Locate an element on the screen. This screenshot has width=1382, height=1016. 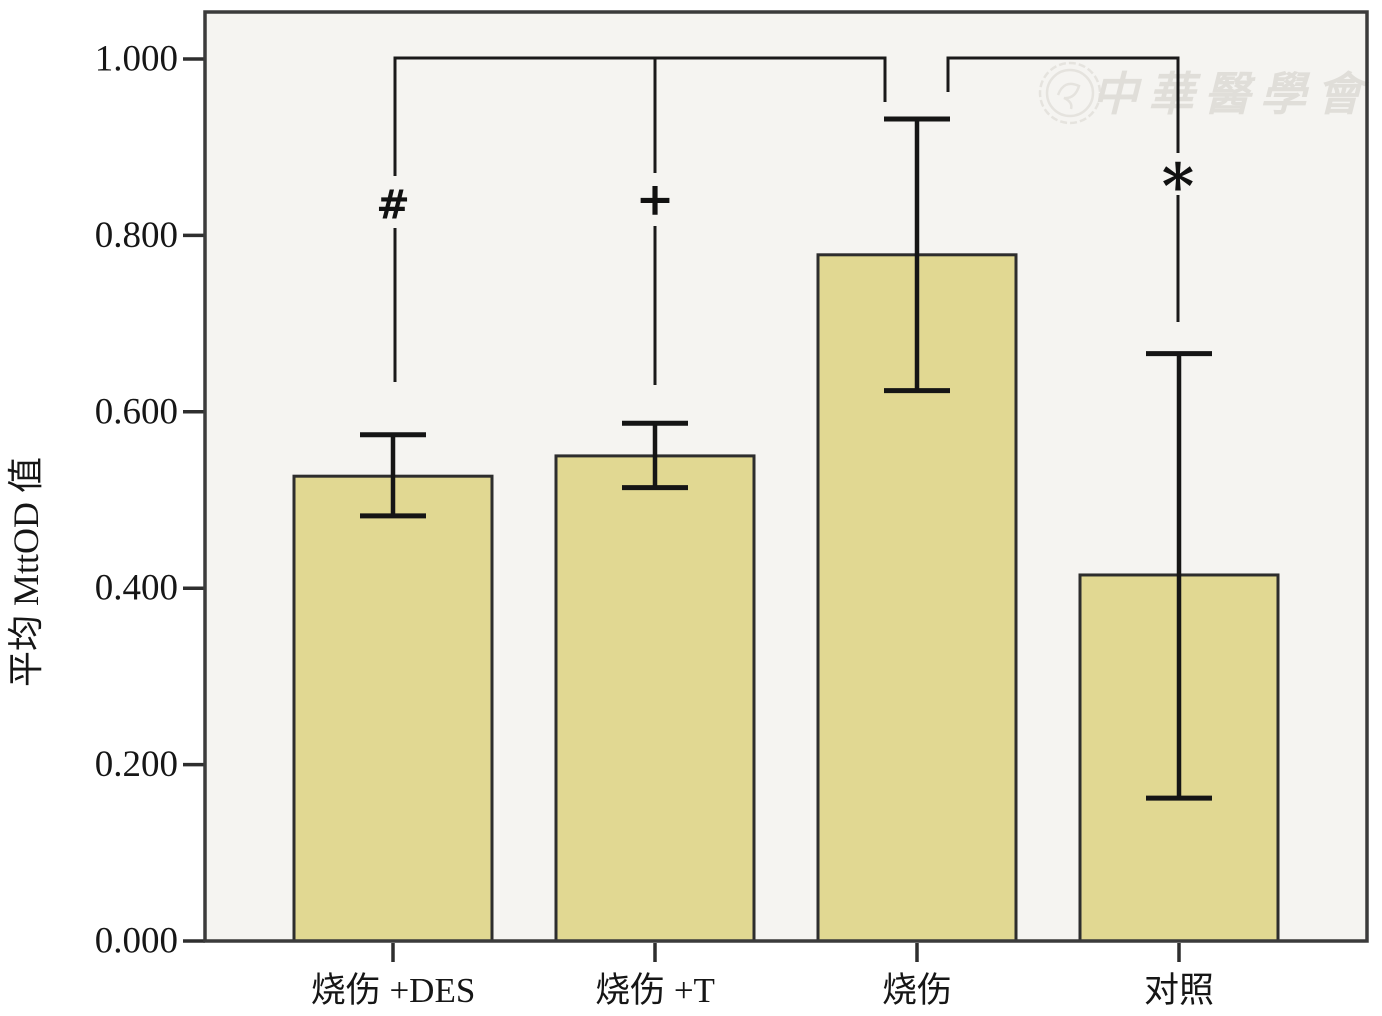
y-tick-label: 0.400 is located at coordinates (136, 588).